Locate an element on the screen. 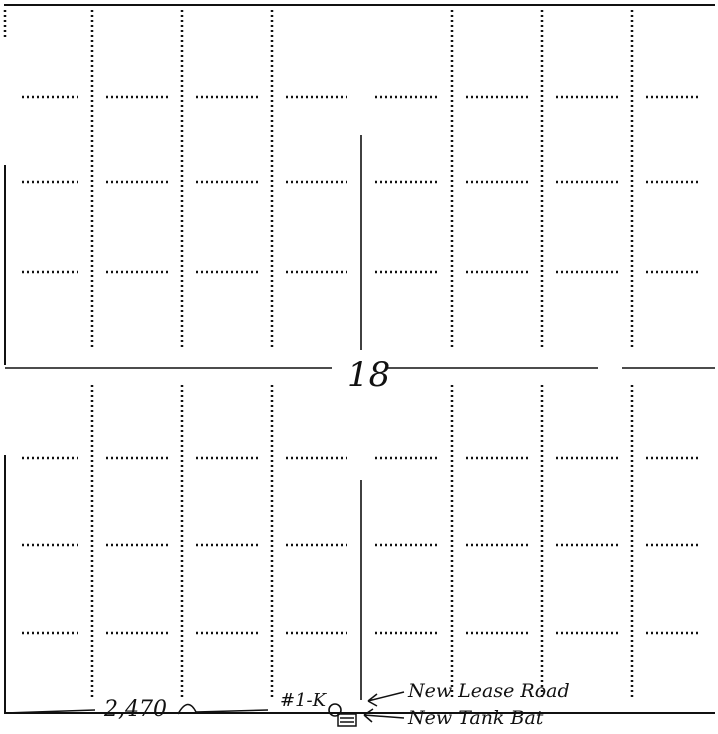 The width and height of the screenshot is (718, 734). lease-road-arrow is located at coordinates (386, 699).